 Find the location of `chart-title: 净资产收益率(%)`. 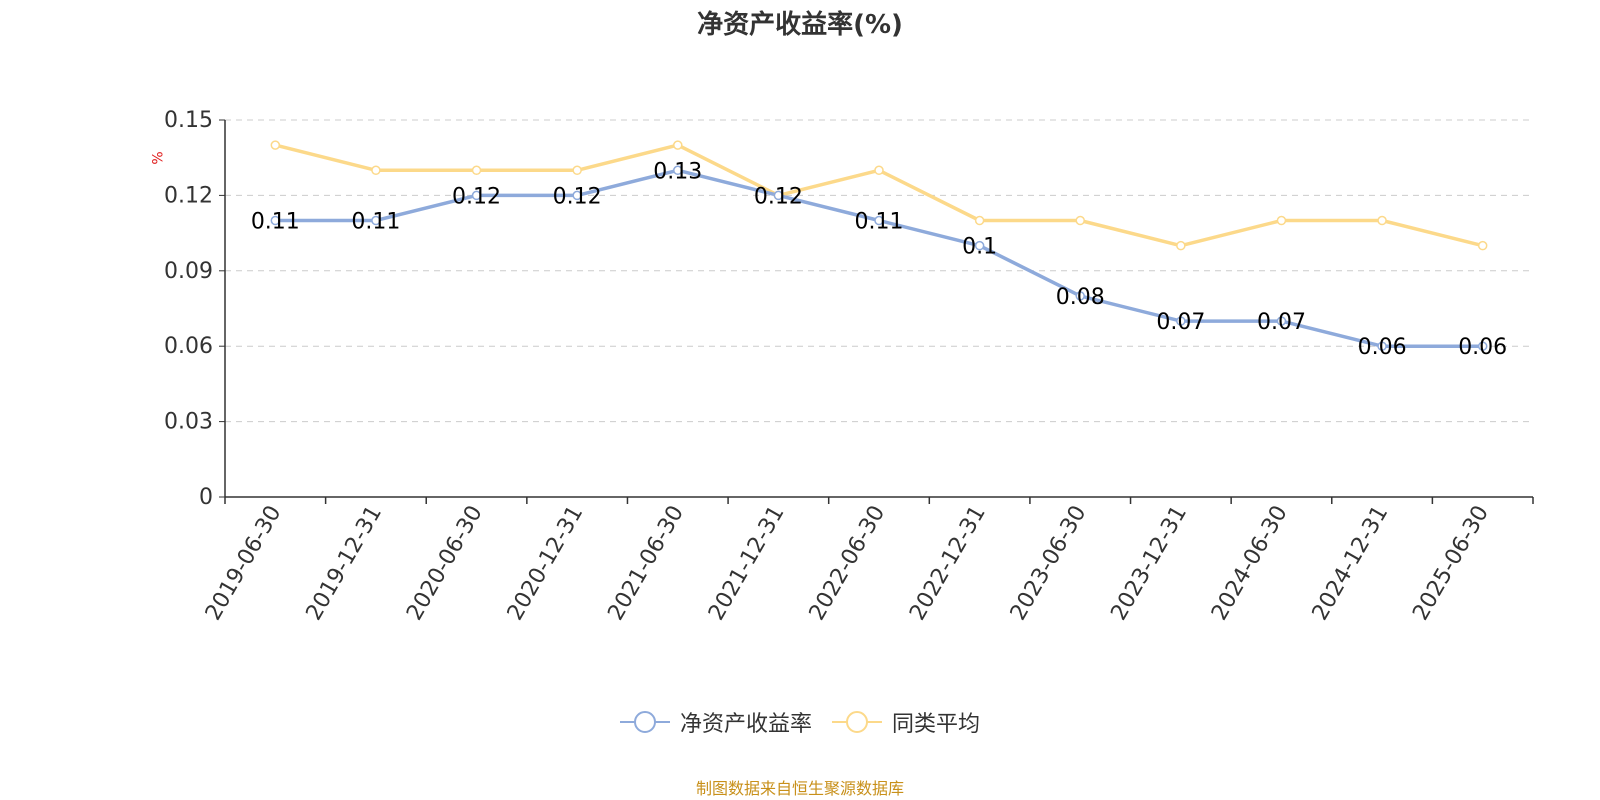

chart-title: 净资产收益率(%) is located at coordinates (800, 25).